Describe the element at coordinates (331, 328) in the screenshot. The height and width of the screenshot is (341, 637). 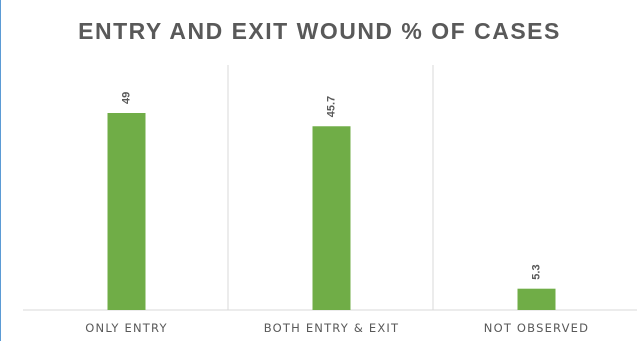
I see `category-label: BOTH ENTRY & EXIT` at that location.